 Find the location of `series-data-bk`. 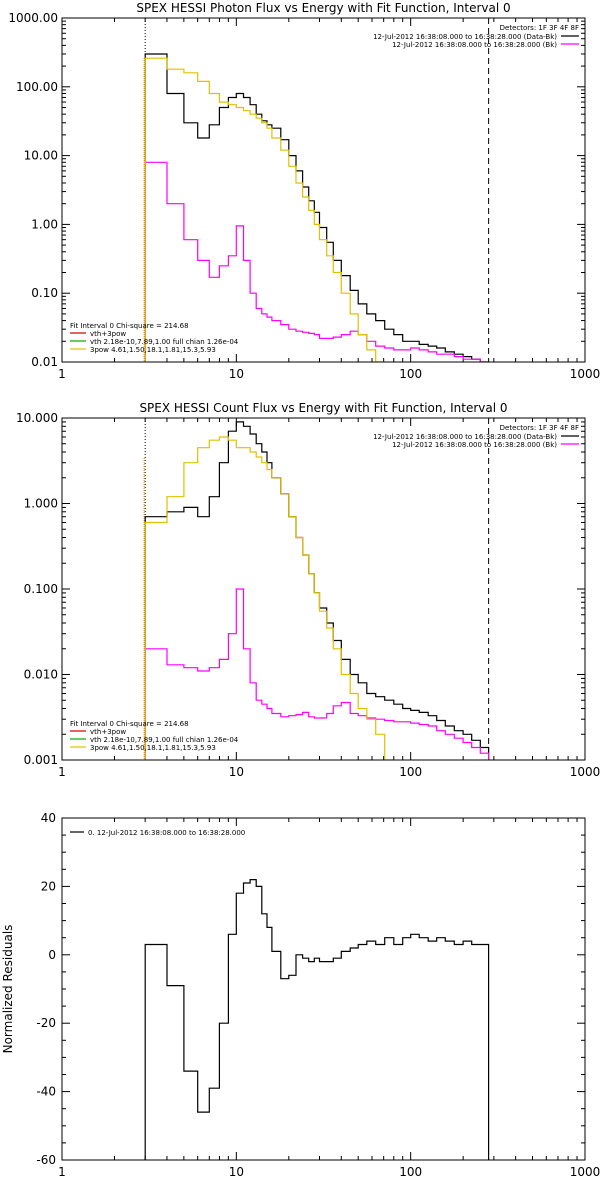

series-data-bk is located at coordinates (316, 207).